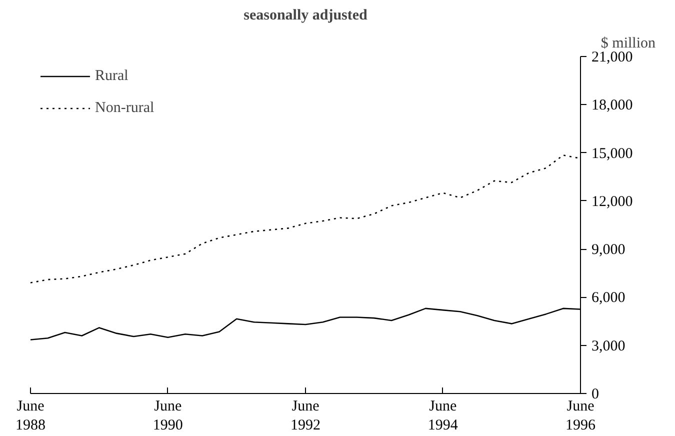 The image size is (675, 436). I want to click on legend-label: Non-rural, so click(124, 108).